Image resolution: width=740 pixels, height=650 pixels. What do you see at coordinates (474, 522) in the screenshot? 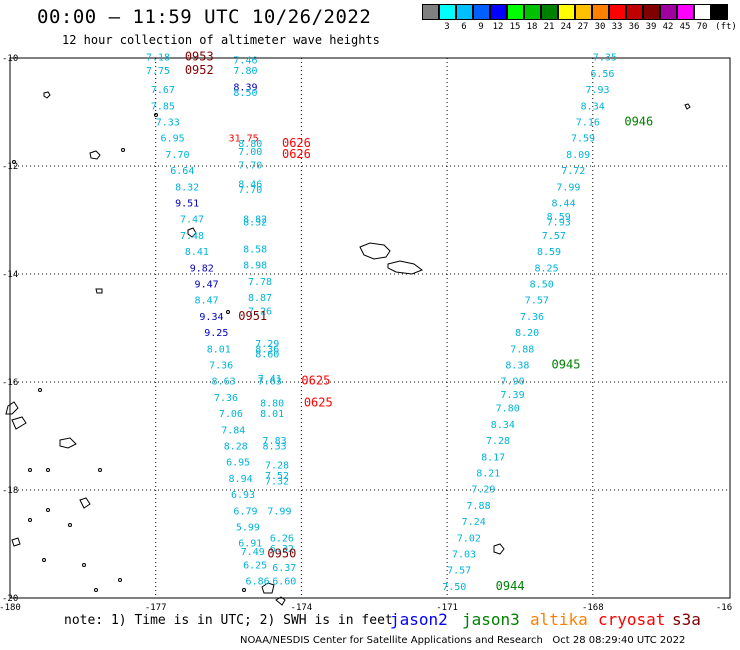
I see `wave-height-value: 7.24` at bounding box center [474, 522].